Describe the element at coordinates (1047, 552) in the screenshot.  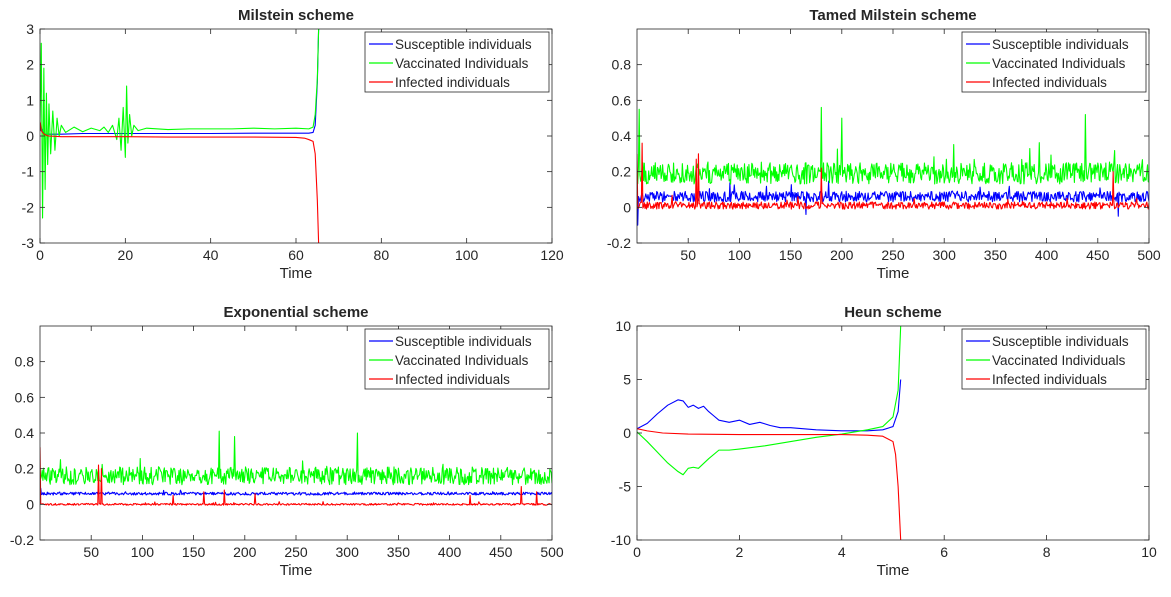
I see `x-tick-label: 8` at that location.